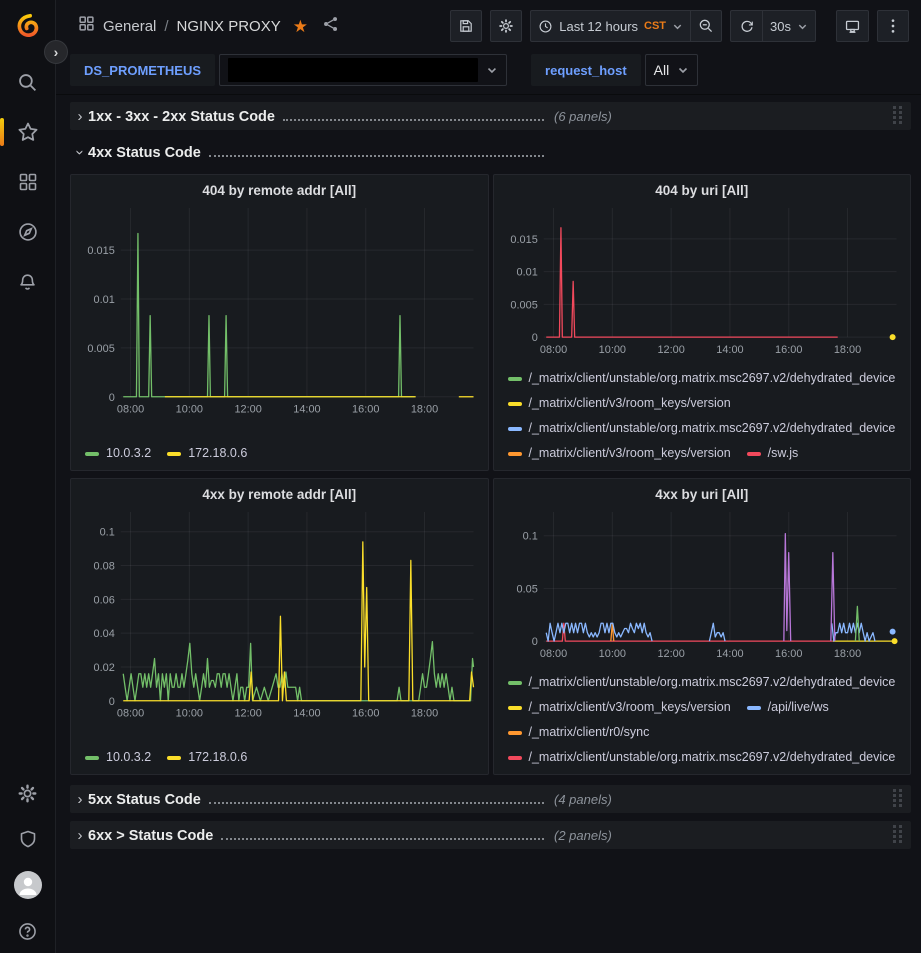 This screenshot has width=921, height=953. Describe the element at coordinates (107, 533) in the screenshot. I see `svg-text: 0.1` at that location.